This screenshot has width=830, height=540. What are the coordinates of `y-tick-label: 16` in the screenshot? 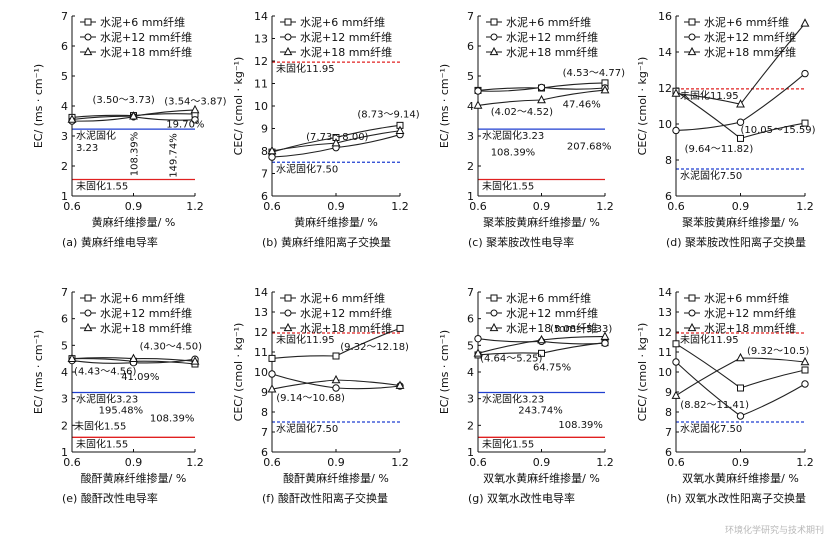 It's located at (665, 16).